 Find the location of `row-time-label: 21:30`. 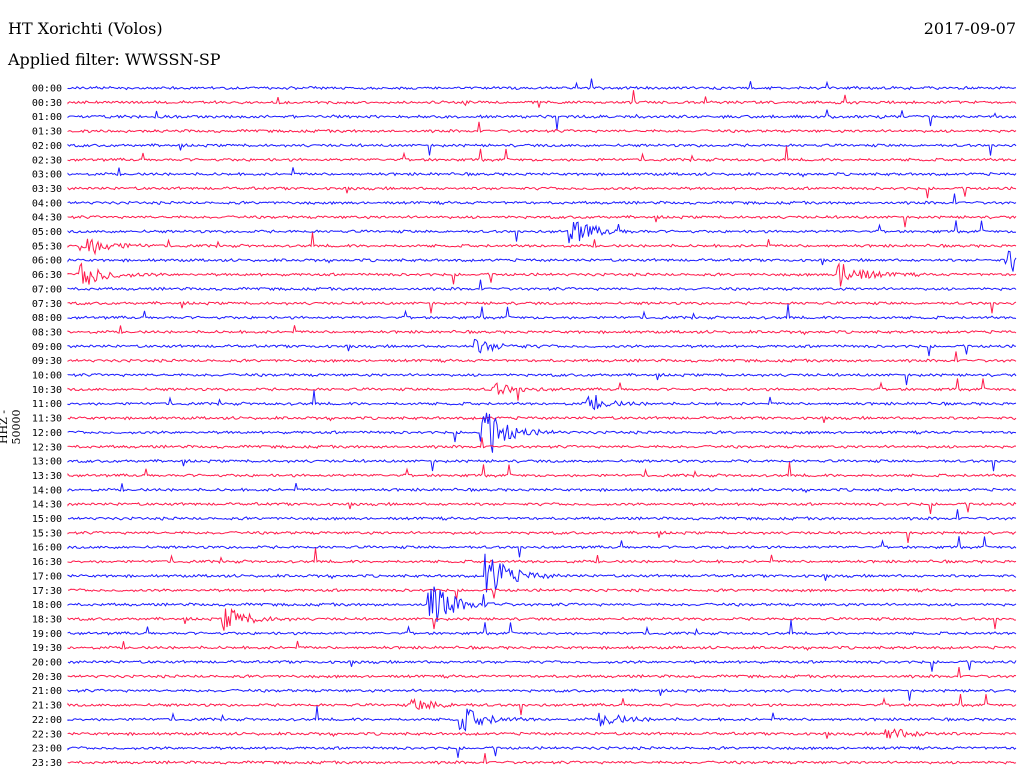

row-time-label: 21:30 is located at coordinates (47, 706).